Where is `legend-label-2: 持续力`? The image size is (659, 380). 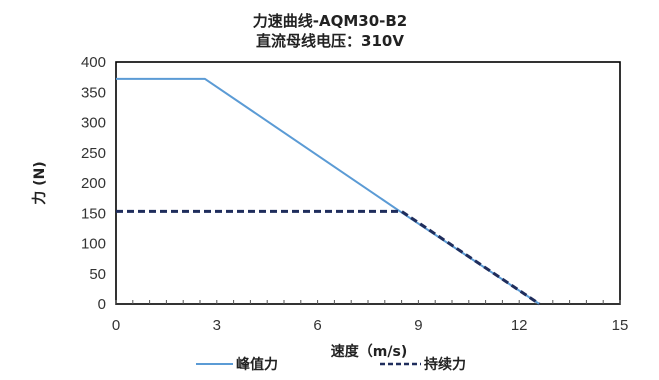 legend-label-2: 持续力 is located at coordinates (445, 364).